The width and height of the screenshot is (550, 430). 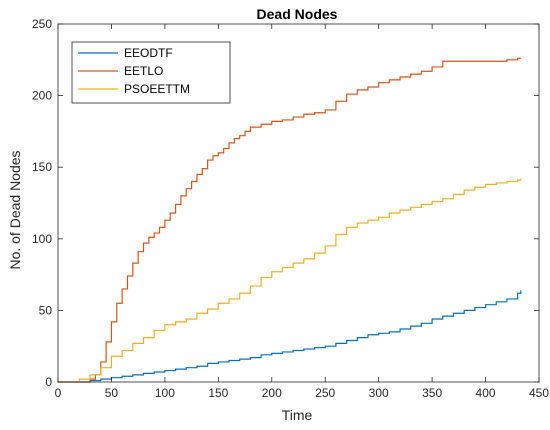 I want to click on x-tick-label: 300, so click(x=379, y=393).